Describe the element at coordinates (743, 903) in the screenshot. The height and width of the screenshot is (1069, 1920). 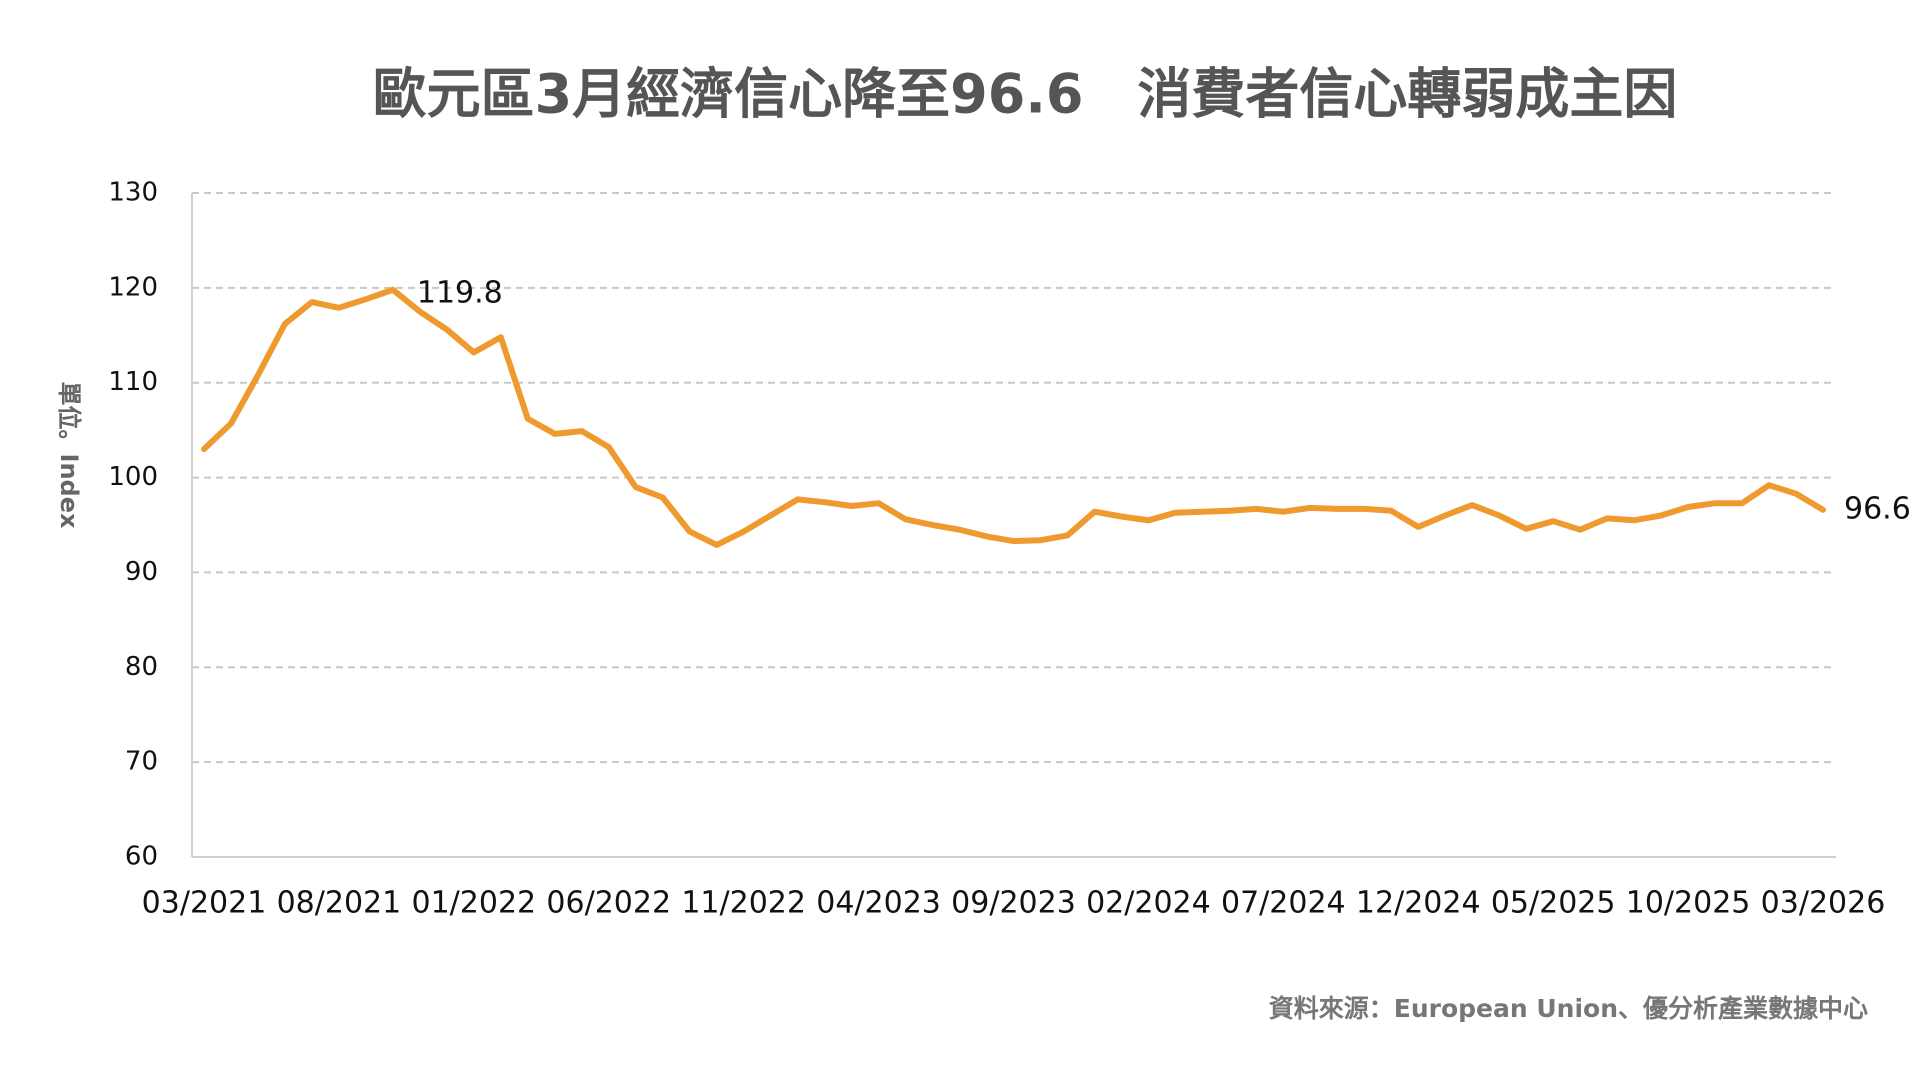
I see `x-tick-label: 11/2022` at that location.